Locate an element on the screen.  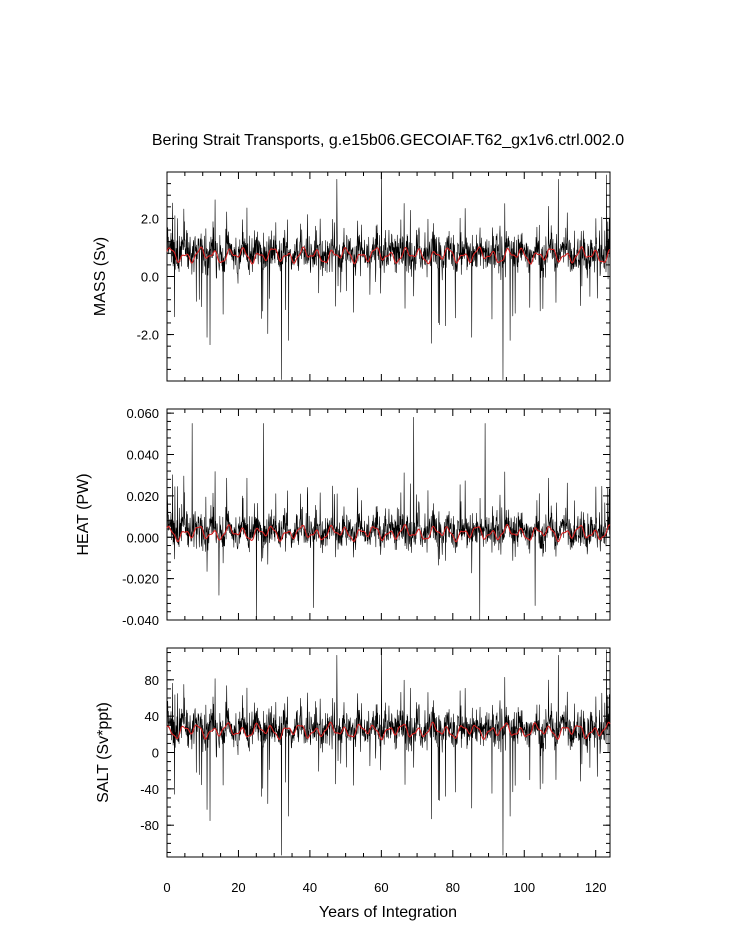
y-tick-label: -2.0 is located at coordinates (148, 335).